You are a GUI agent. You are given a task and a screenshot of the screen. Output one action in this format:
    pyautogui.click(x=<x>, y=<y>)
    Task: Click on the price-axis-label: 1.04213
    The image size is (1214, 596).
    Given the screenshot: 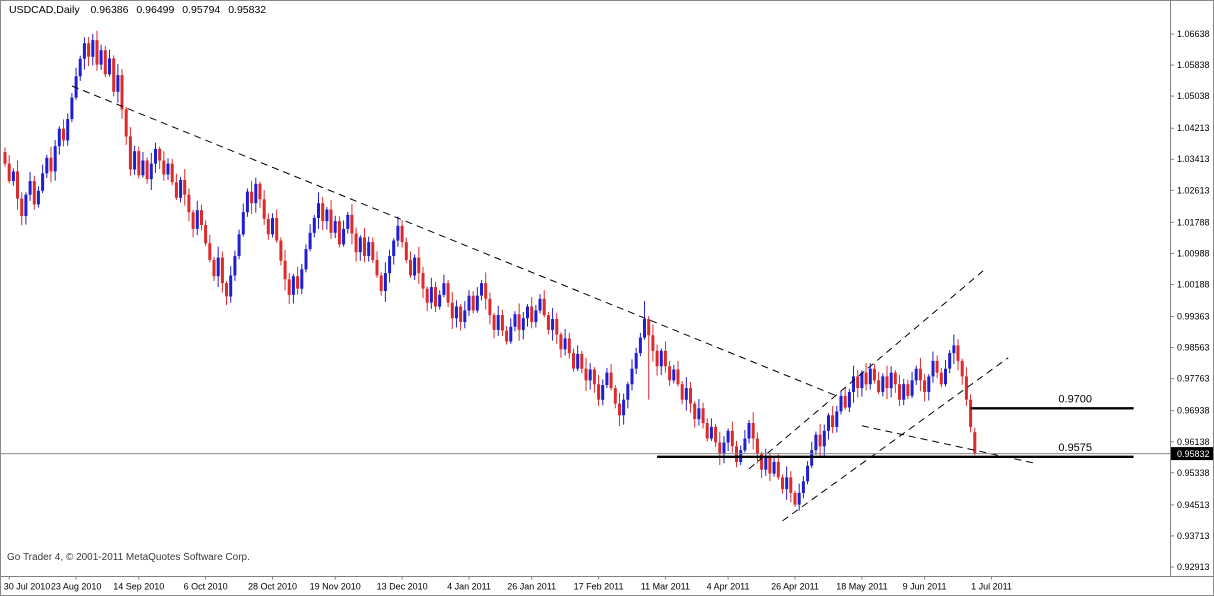 What is the action you would take?
    pyautogui.click(x=1193, y=128)
    